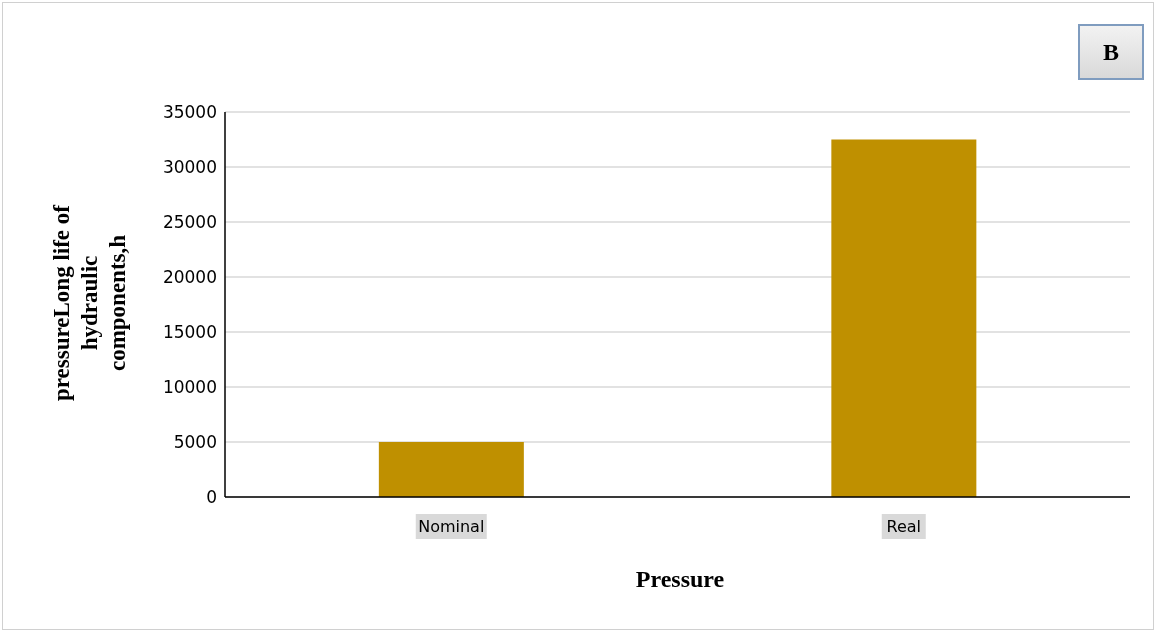  Describe the element at coordinates (89, 303) in the screenshot. I see `y-axis-title: pressureLong life of hydraulic components,h` at that location.